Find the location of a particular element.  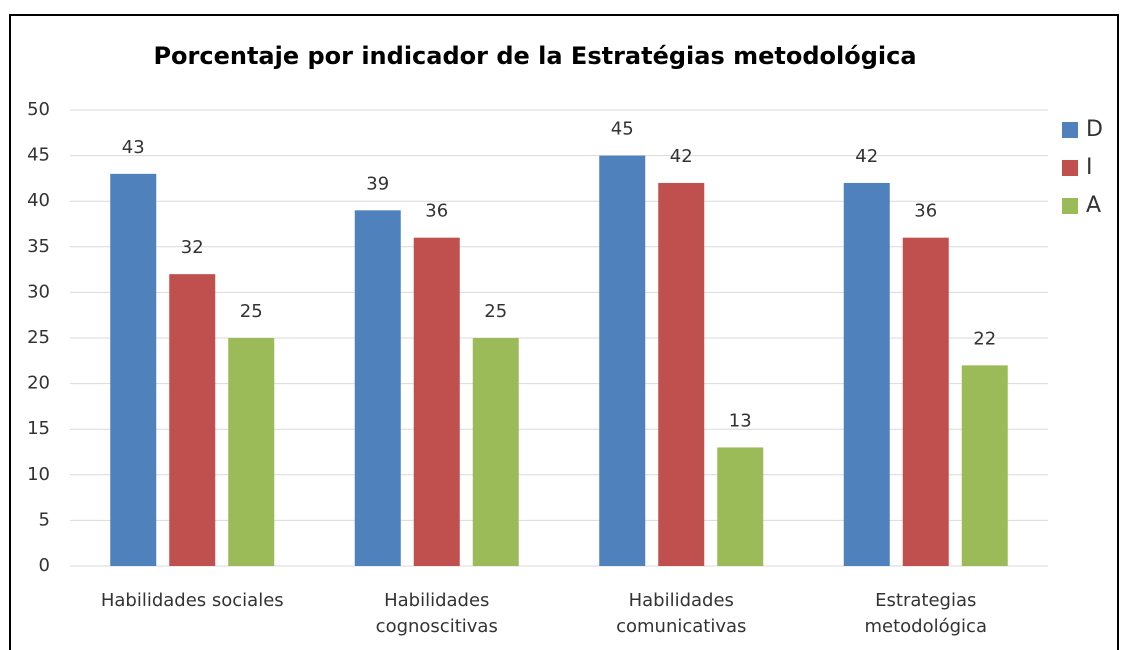

data-label: 45 is located at coordinates (622, 129).